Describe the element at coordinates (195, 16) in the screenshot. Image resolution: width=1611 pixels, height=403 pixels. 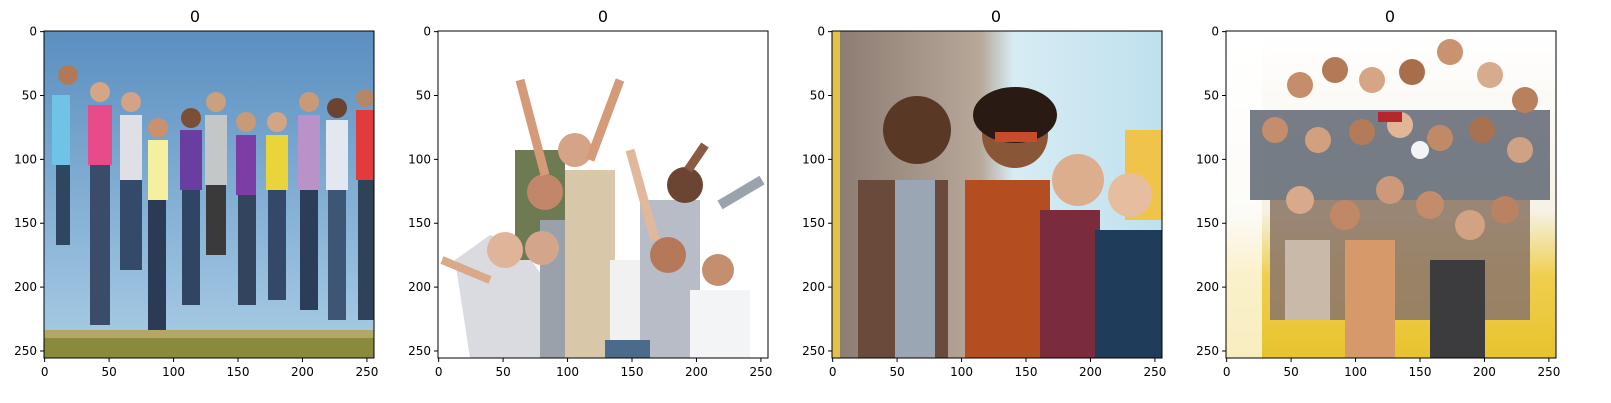
I see `panel-title-1: 0` at that location.